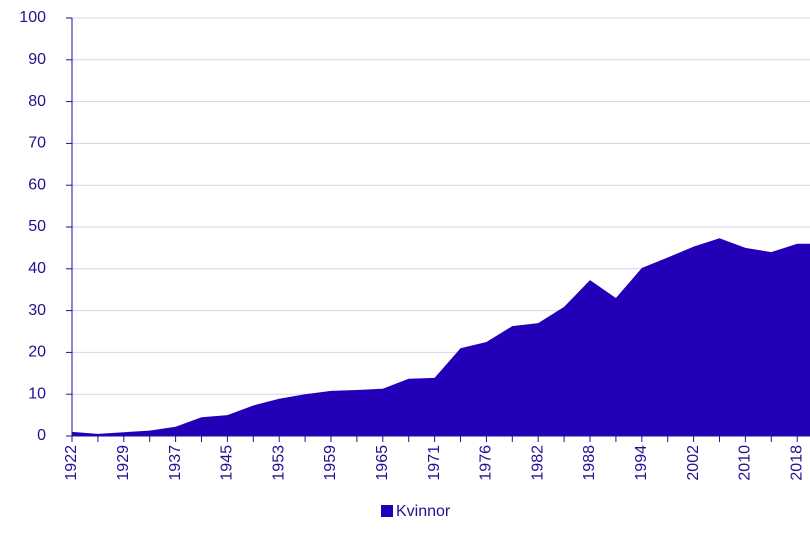  Describe the element at coordinates (37, 268) in the screenshot. I see `y-tick-label: 40` at that location.